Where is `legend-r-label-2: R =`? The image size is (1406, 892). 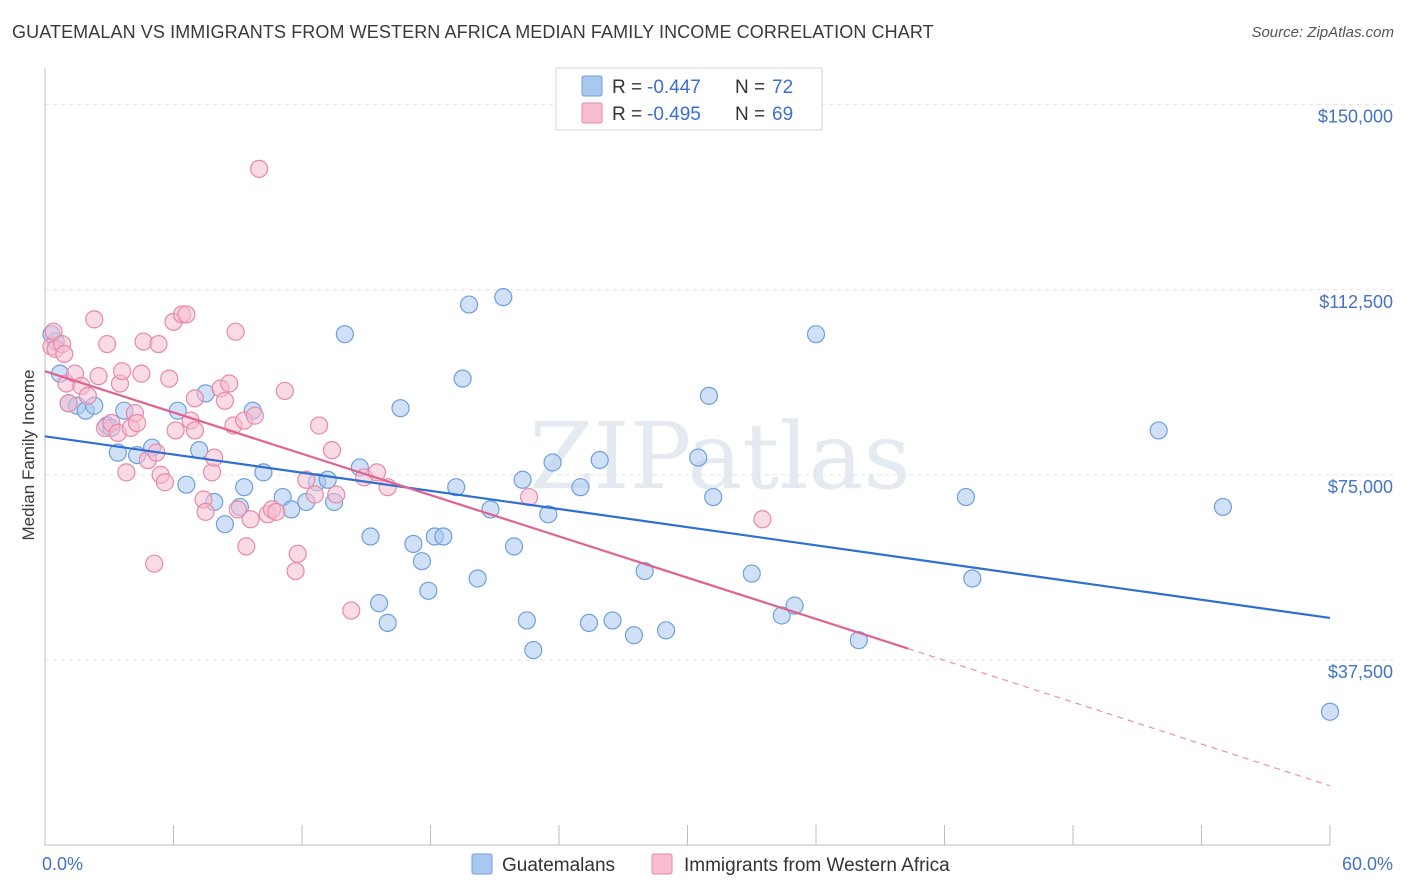 legend-r-label-2: R = is located at coordinates (627, 114).